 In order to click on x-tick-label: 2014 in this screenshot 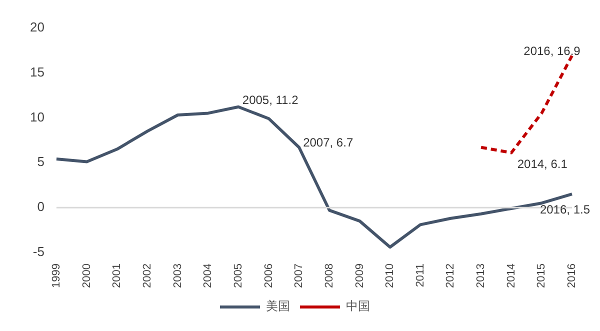, I will do `click(511, 276)`.